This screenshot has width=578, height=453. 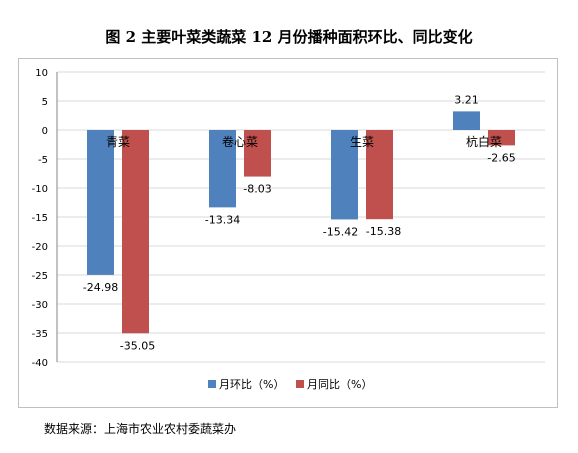 I want to click on y-tick-label: 0, so click(x=45, y=131).